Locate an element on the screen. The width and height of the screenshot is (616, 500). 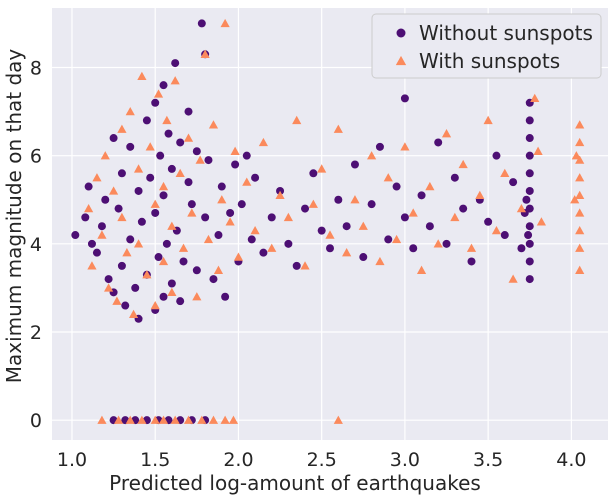
y-tick-label: 8 is located at coordinates (36, 69).